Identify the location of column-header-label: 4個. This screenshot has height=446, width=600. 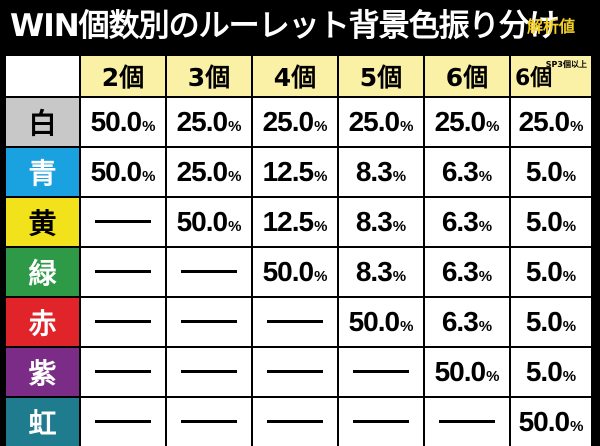
(295, 77).